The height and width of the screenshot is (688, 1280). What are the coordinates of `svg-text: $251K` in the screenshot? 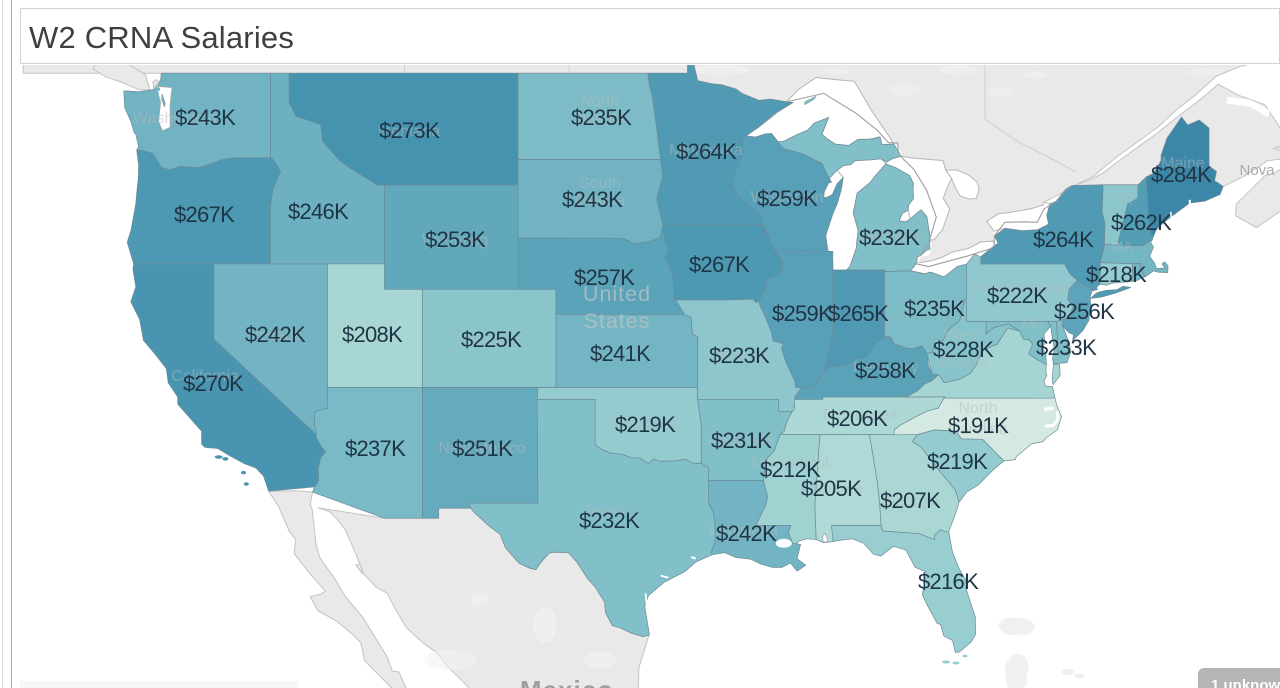 It's located at (482, 448).